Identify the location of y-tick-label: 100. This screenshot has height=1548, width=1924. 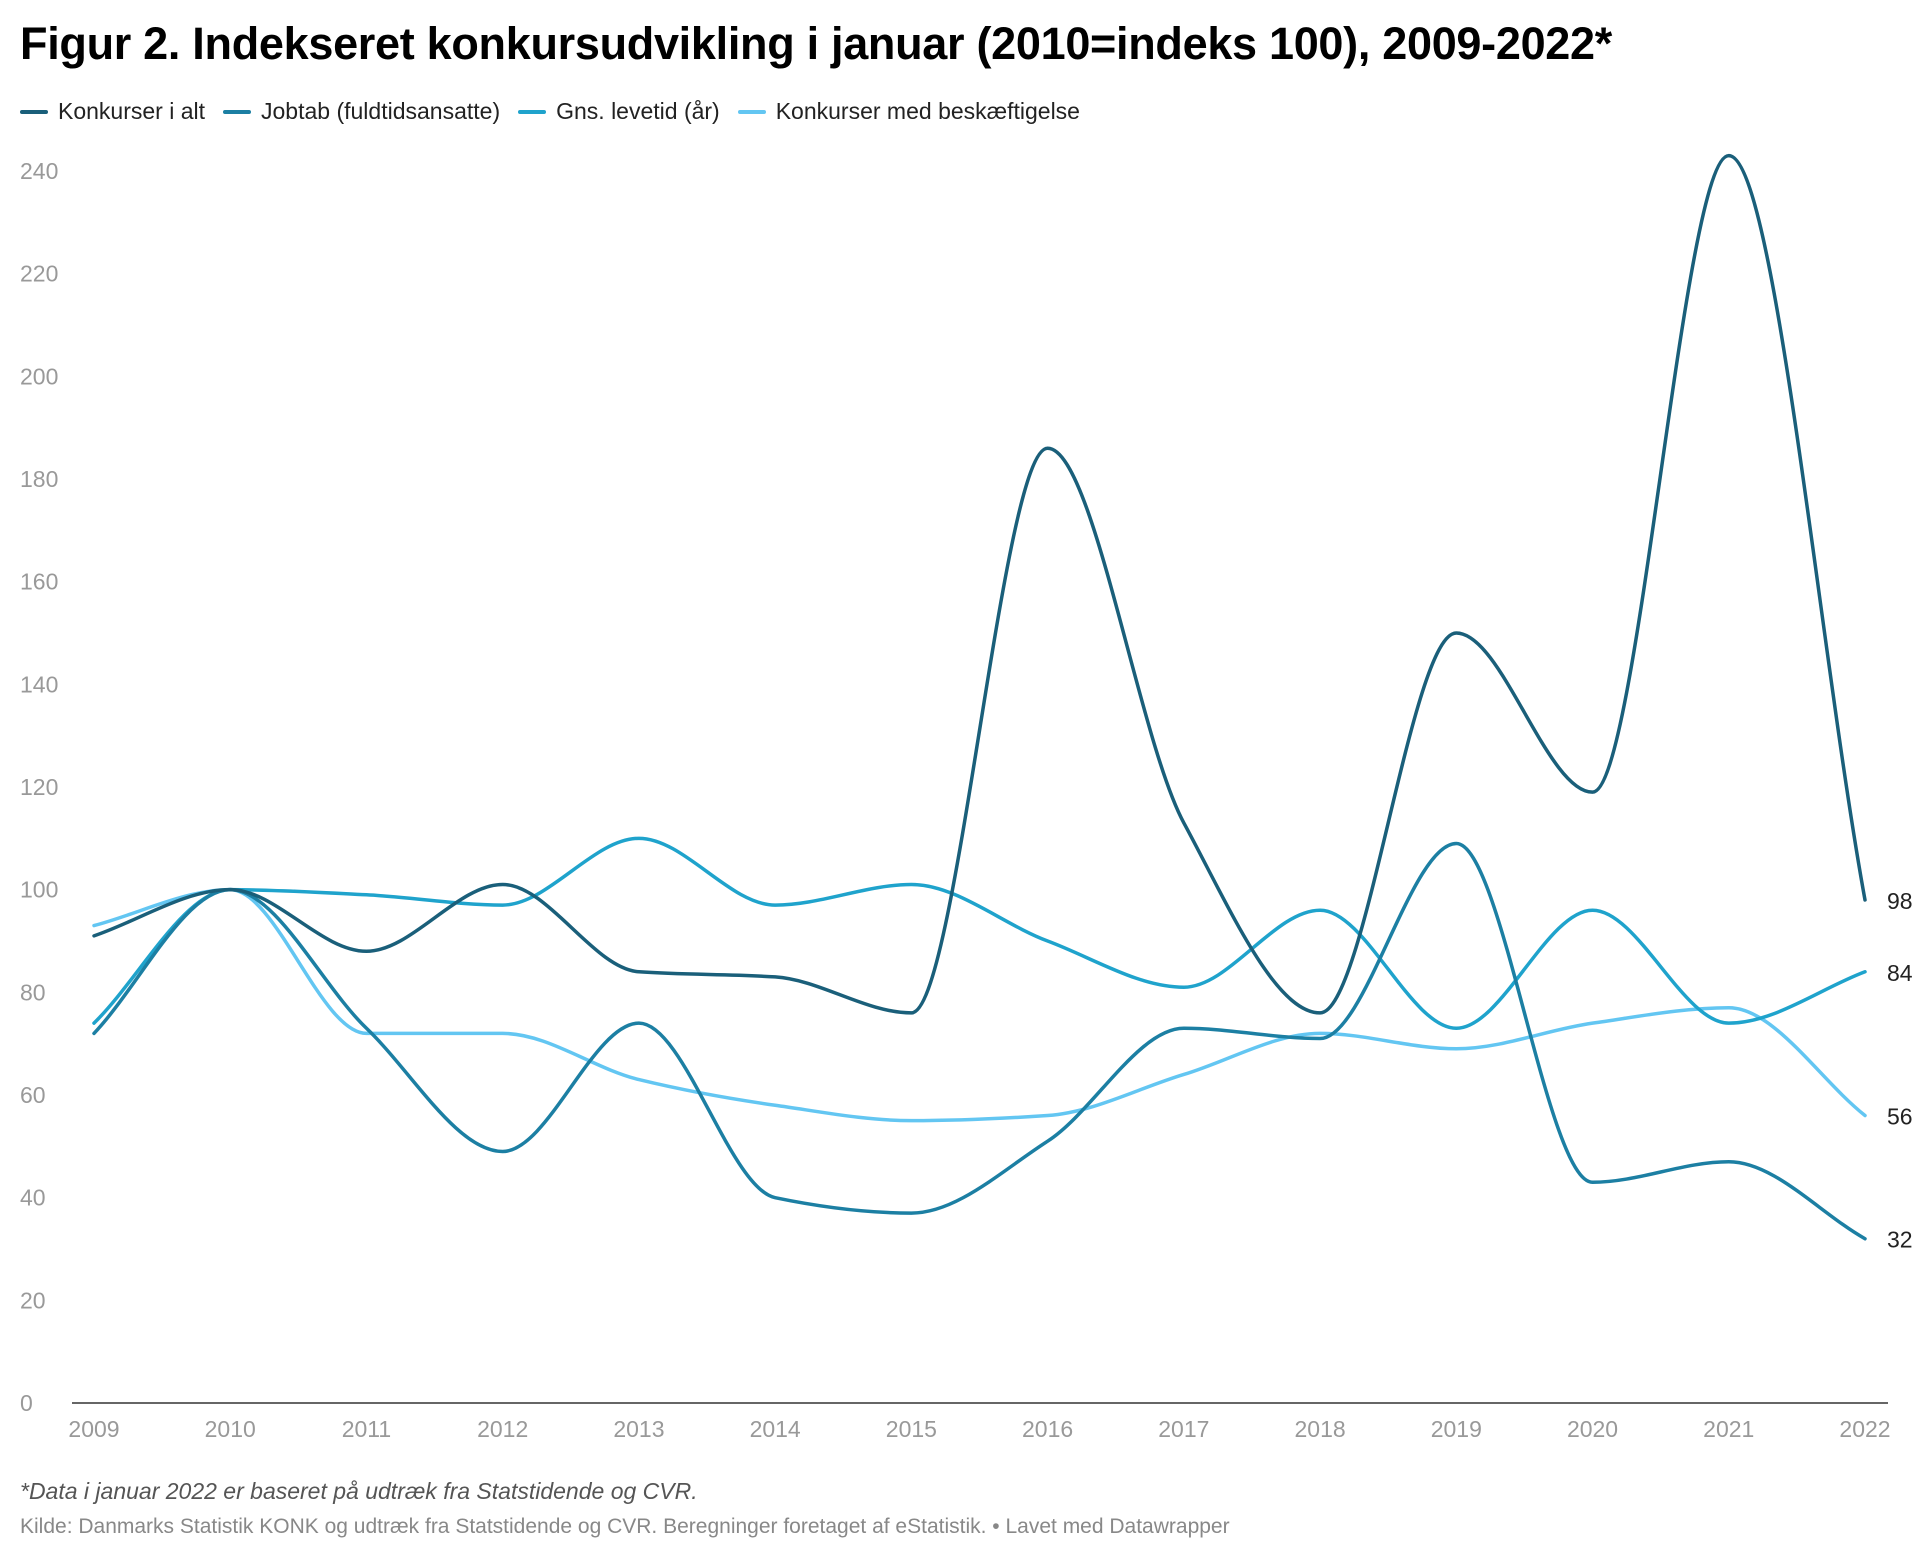
(39, 890).